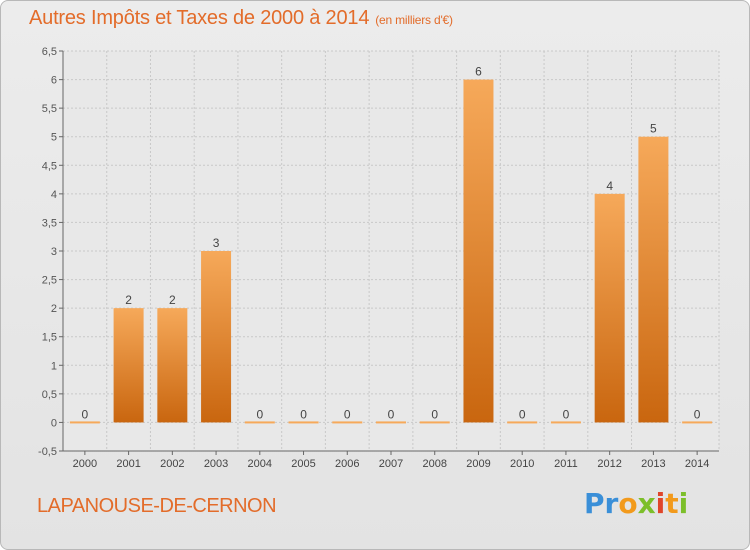 Image resolution: width=750 pixels, height=550 pixels. What do you see at coordinates (54, 309) in the screenshot?
I see `y-tick-label: 2` at bounding box center [54, 309].